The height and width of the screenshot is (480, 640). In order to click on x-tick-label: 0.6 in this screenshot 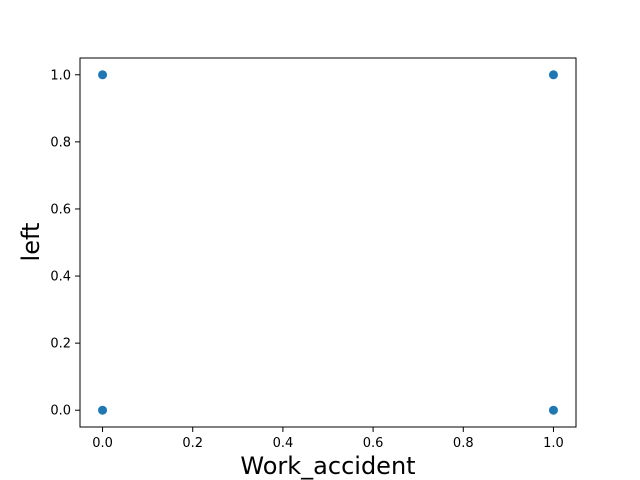, I will do `click(373, 443)`.